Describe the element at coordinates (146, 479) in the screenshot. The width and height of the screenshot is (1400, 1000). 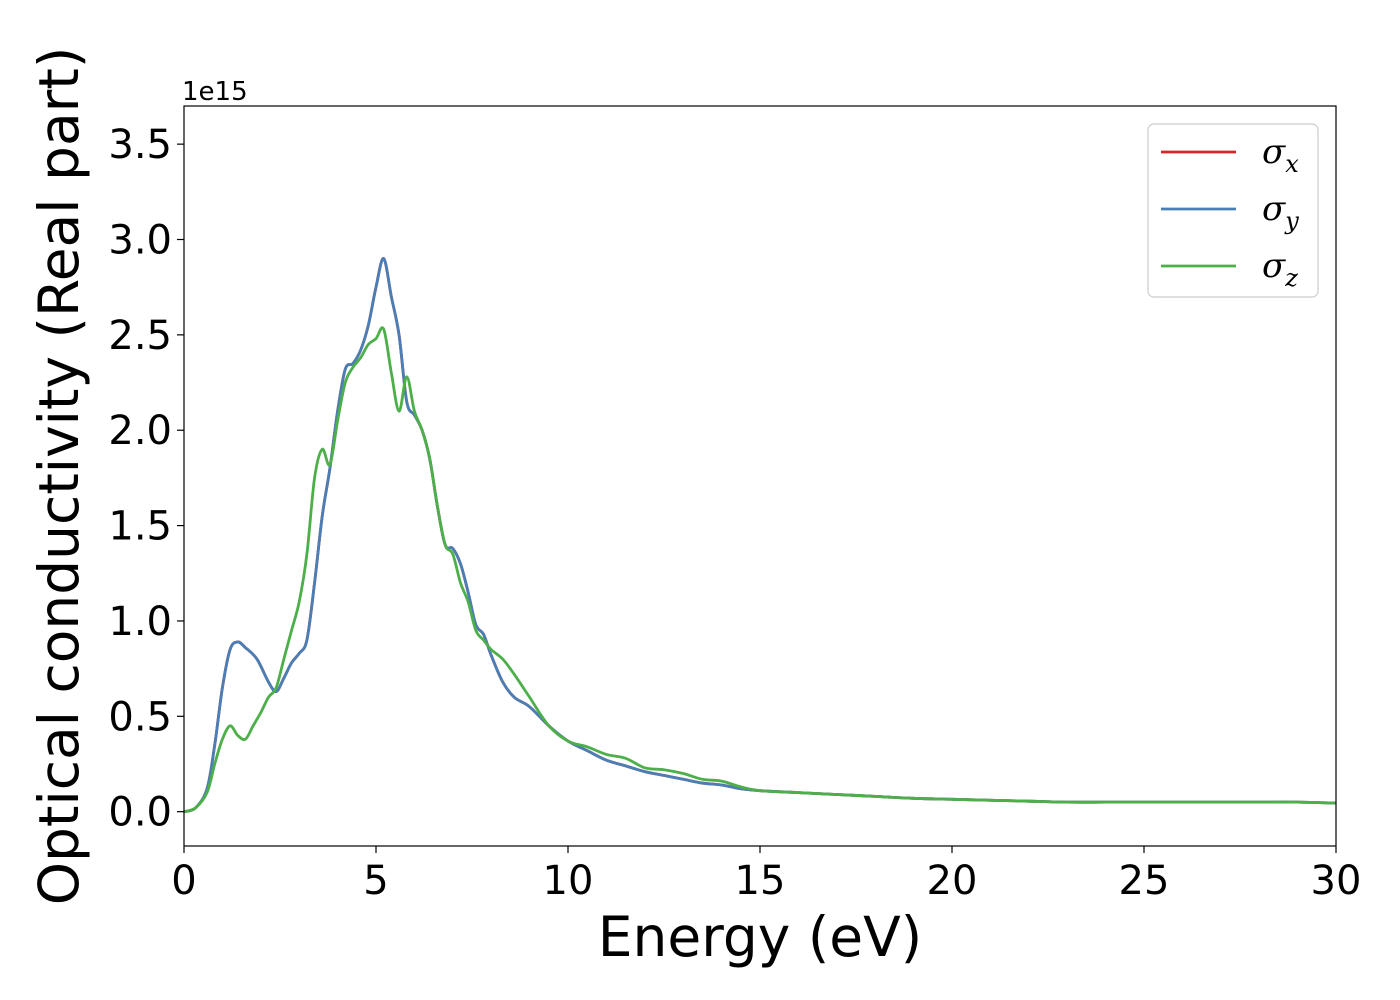
I see `y-axis: 0.0 0.5 1.0 1.5 2.0 2.5 3.0 3.5` at that location.